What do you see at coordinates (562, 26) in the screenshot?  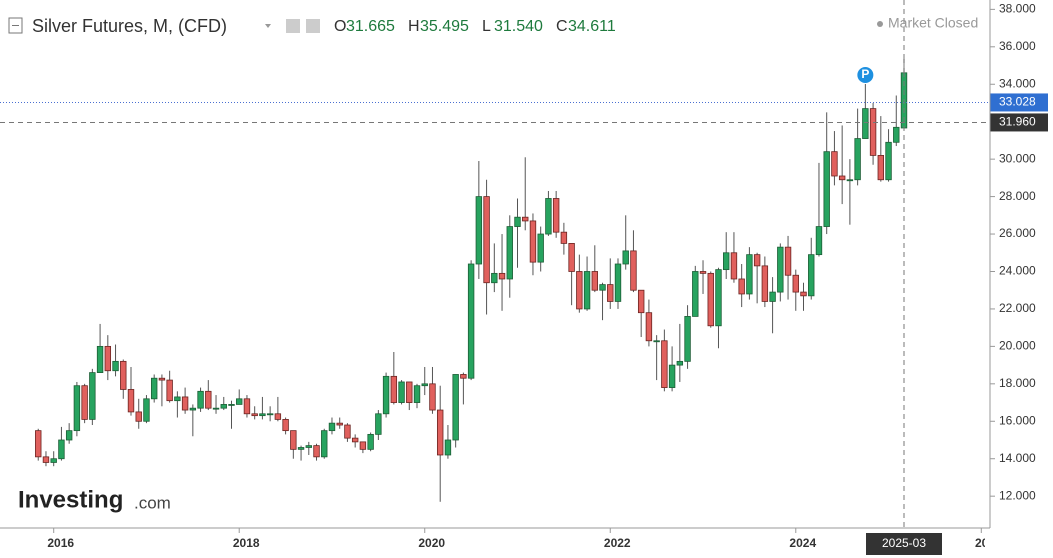 I see `ohlc-label: C` at bounding box center [562, 26].